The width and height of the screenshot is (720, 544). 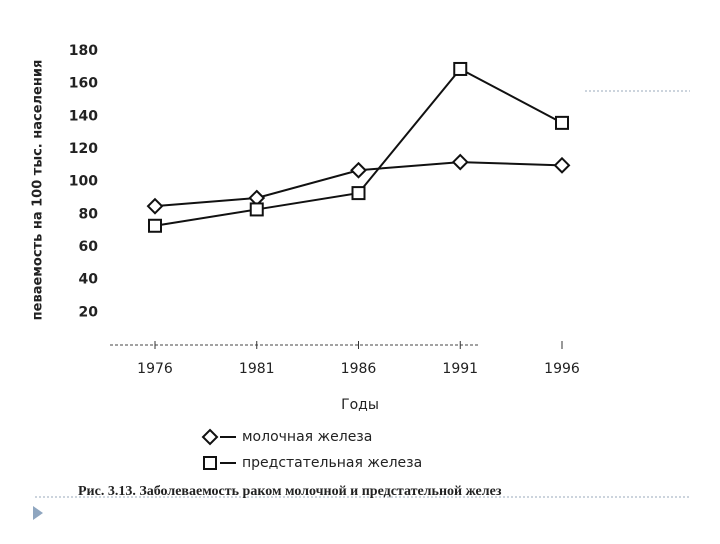 What do you see at coordinates (307, 437) in the screenshot?
I see `legend-label: молочная железа` at bounding box center [307, 437].